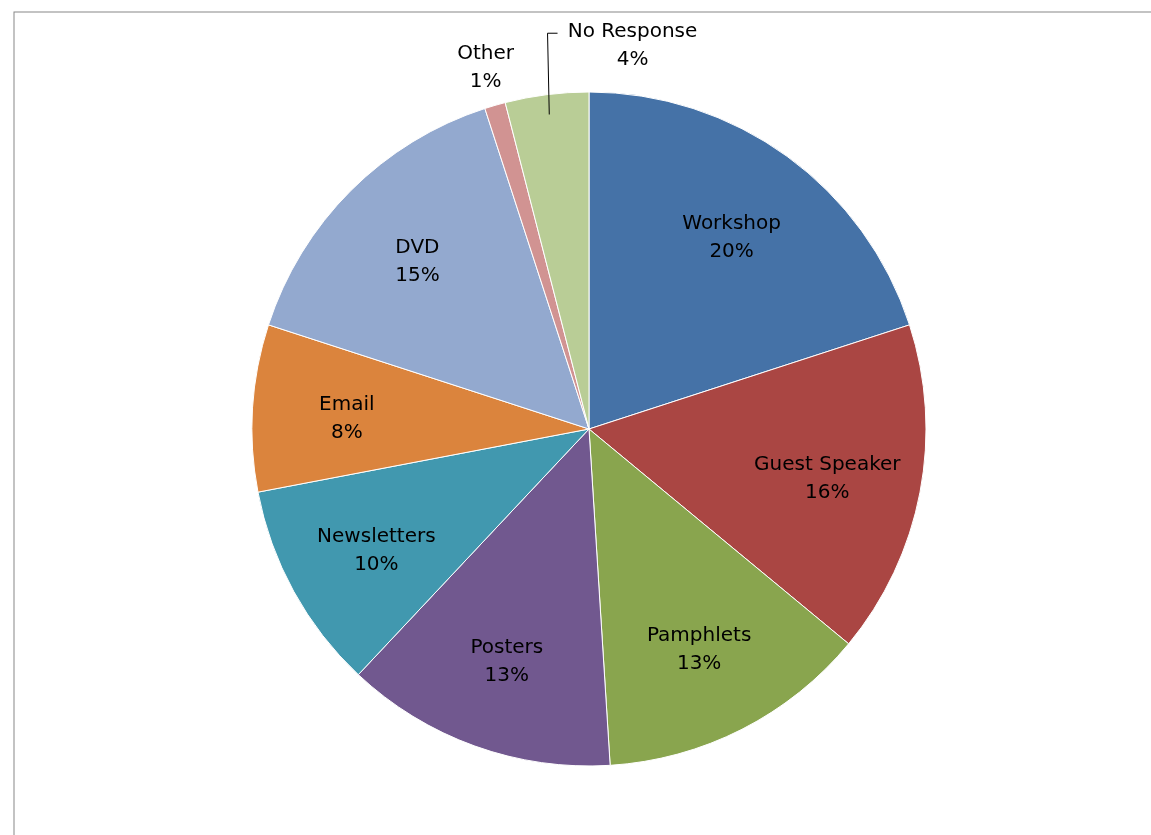  I want to click on data-label: 1%, so click(485, 80).